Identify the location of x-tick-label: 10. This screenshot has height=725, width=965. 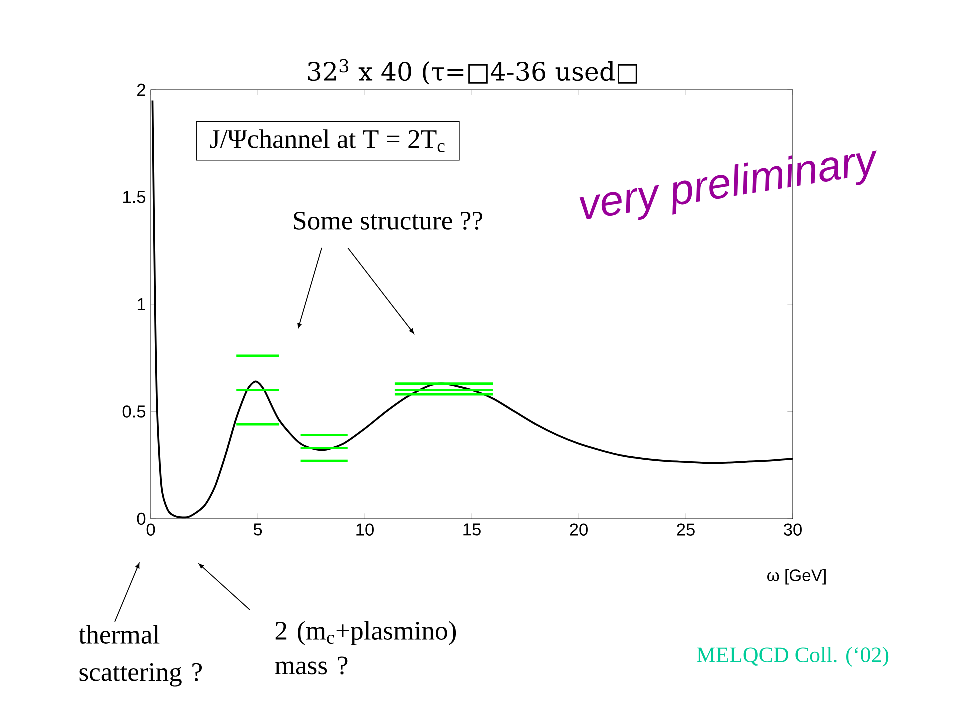
(365, 530).